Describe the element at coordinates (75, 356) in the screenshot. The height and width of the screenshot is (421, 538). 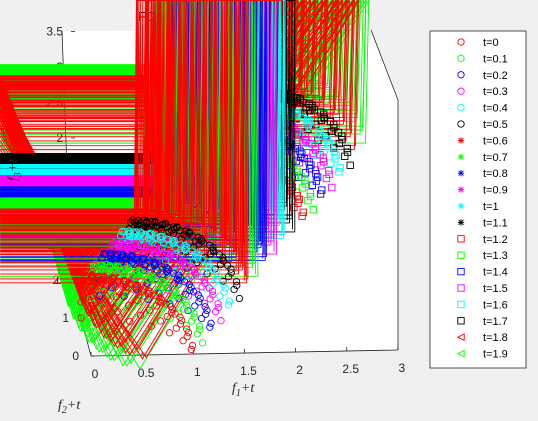
I see `y-tick-label: 0` at that location.